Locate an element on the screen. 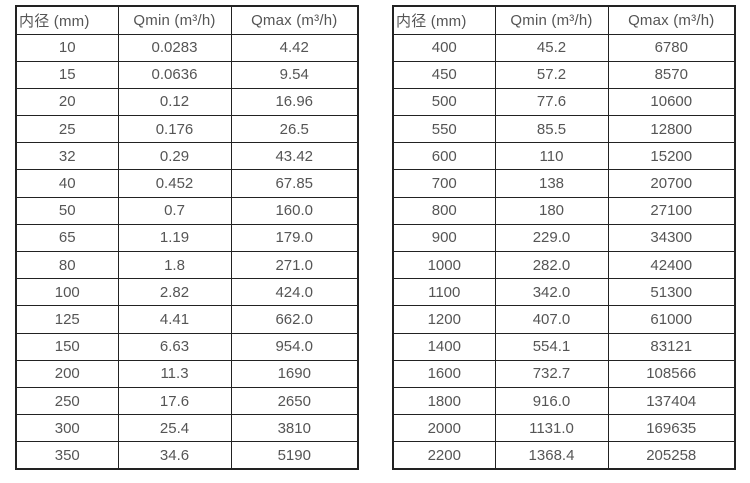 The height and width of the screenshot is (483, 750). table-cell: 0.176 is located at coordinates (174, 129).